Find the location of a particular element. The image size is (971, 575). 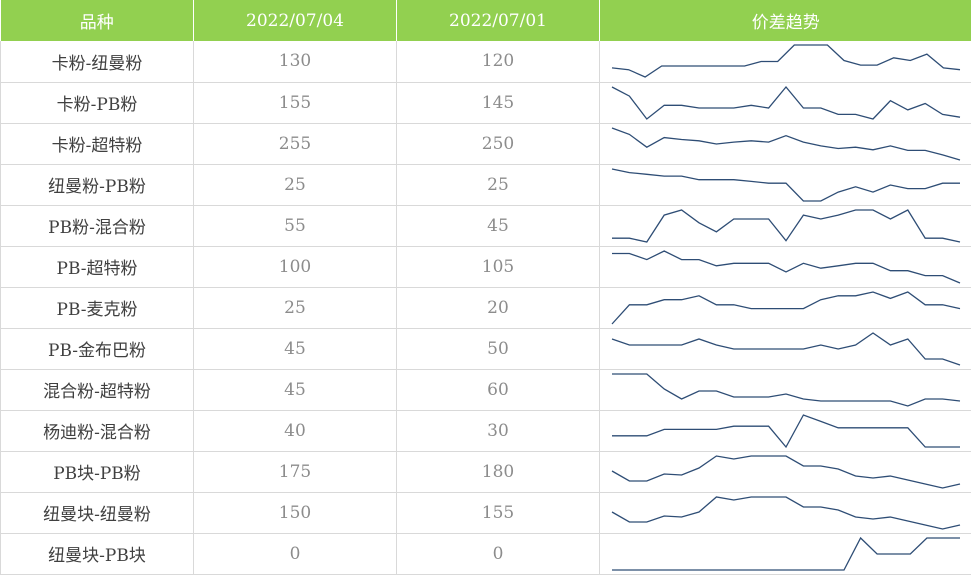

variety-cell: 纽曼粉-PB粉 is located at coordinates (97, 185).